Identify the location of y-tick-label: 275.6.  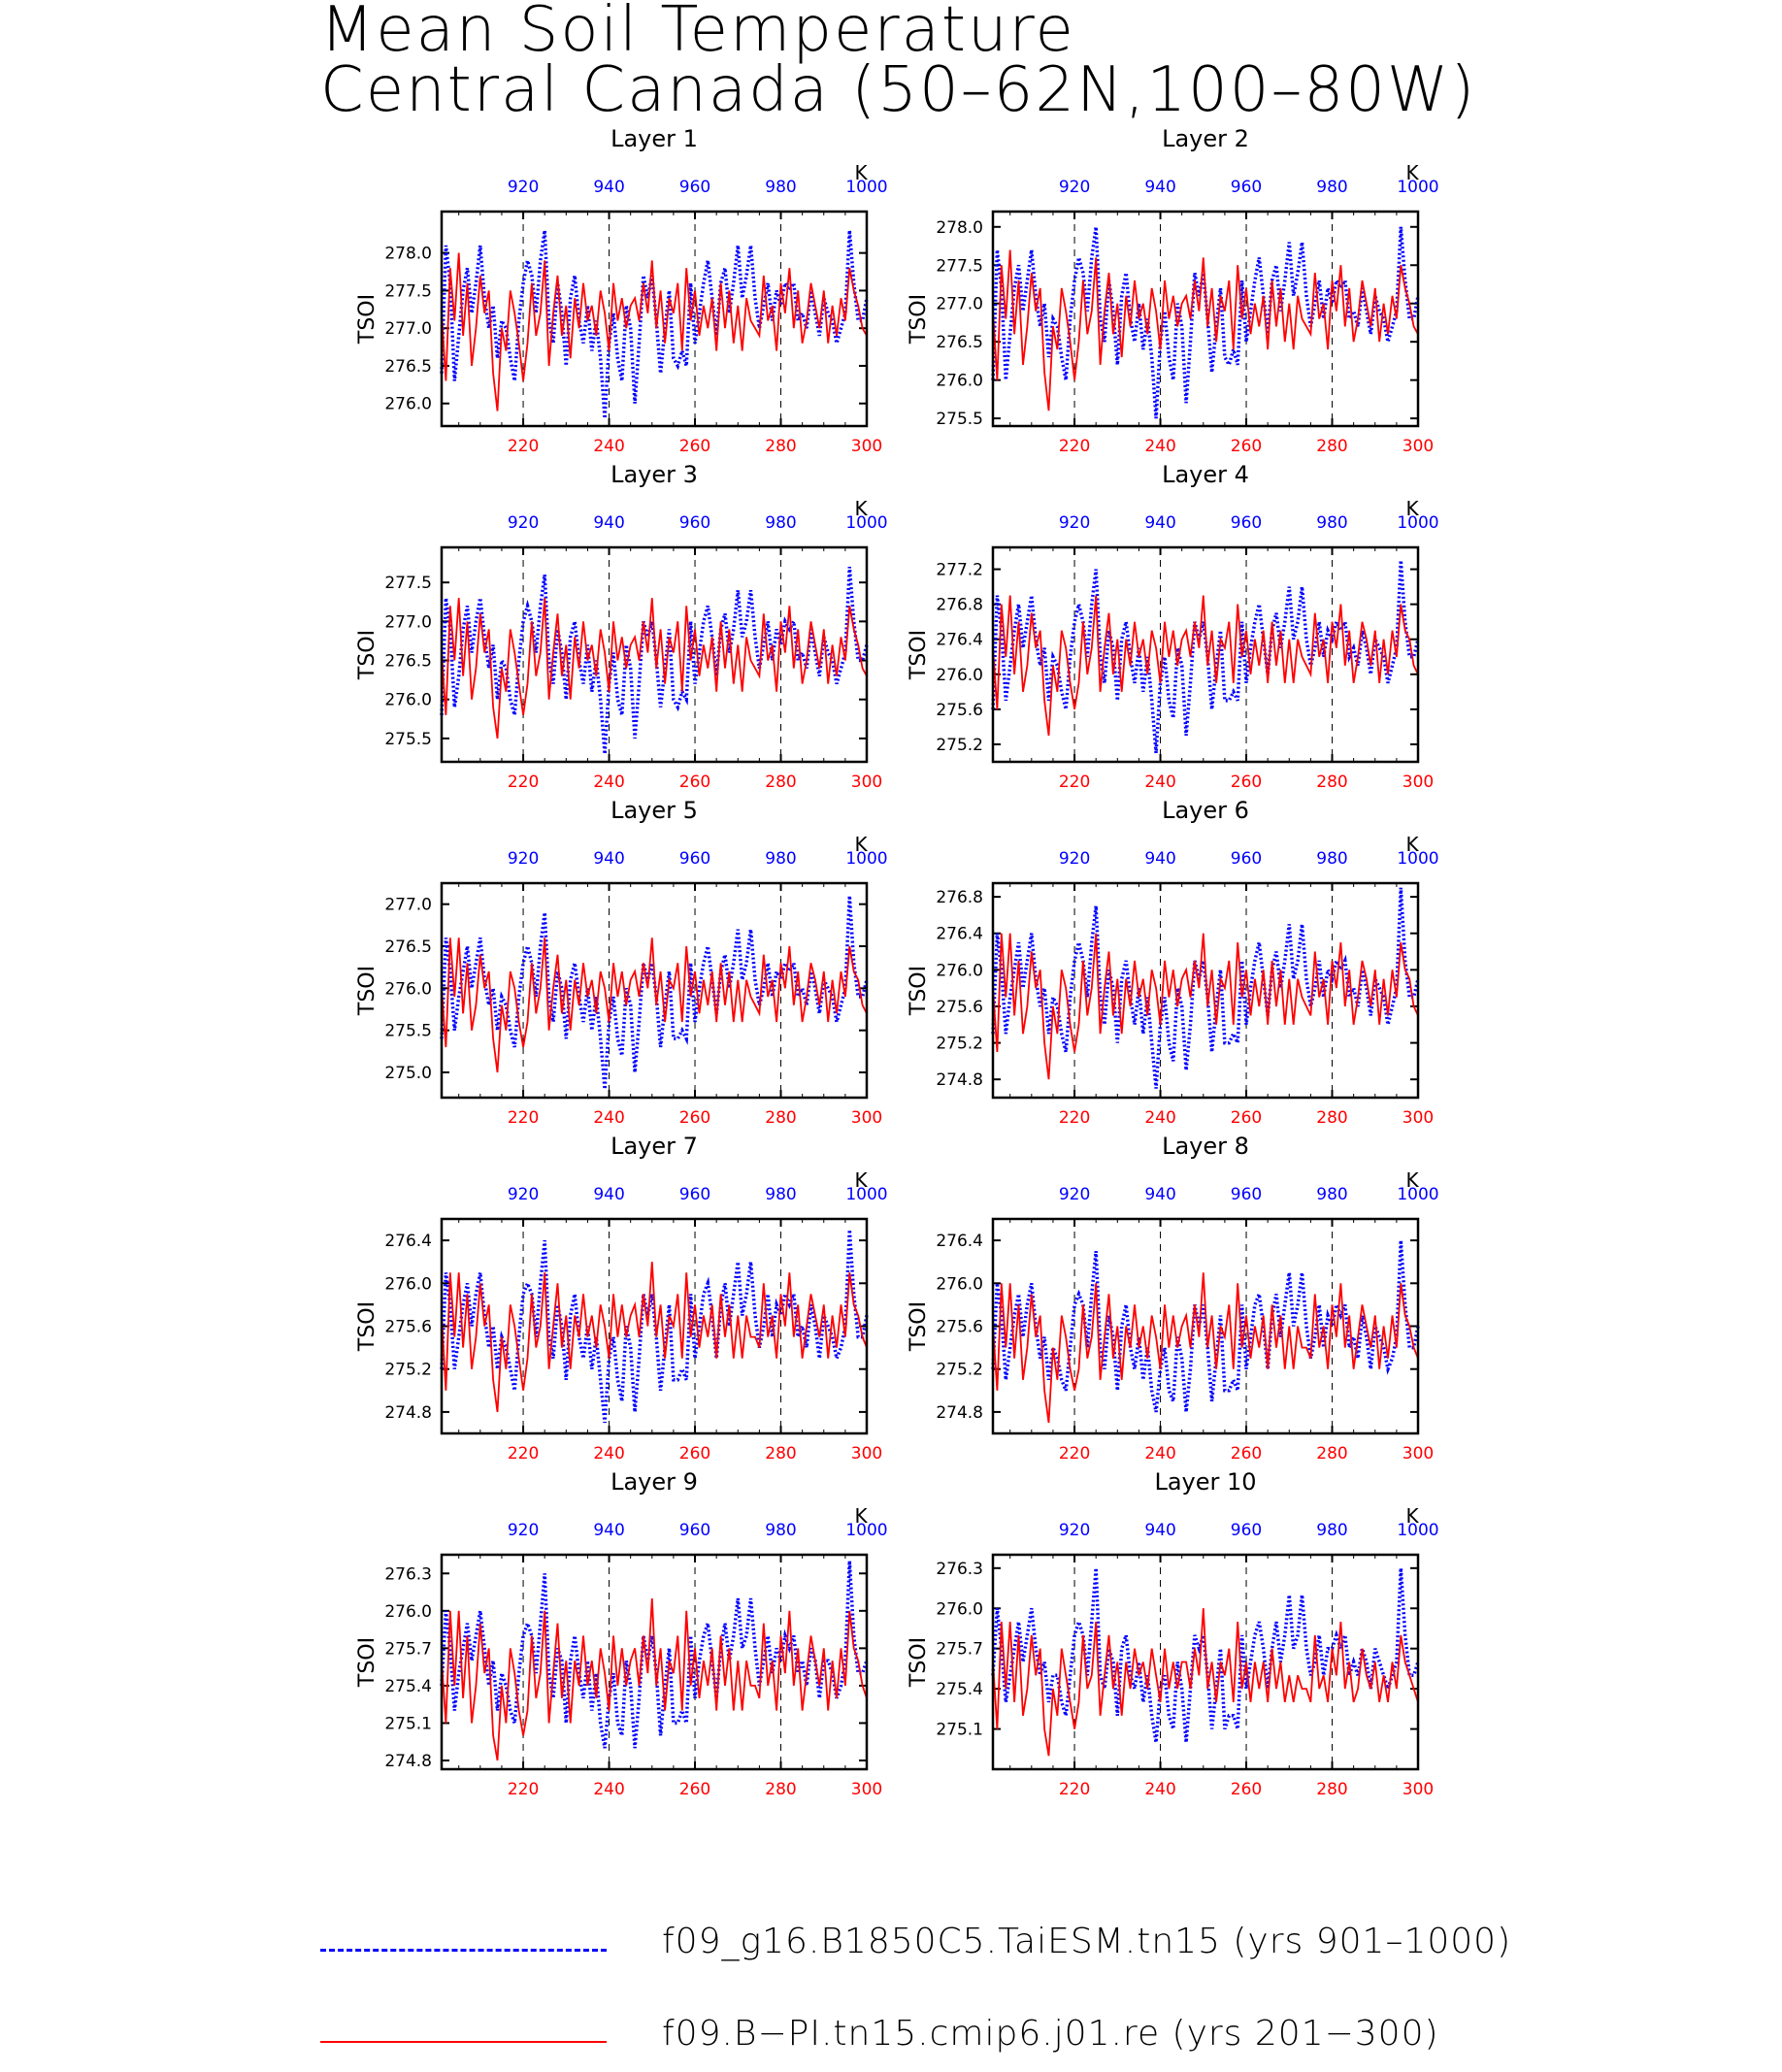
(408, 1328).